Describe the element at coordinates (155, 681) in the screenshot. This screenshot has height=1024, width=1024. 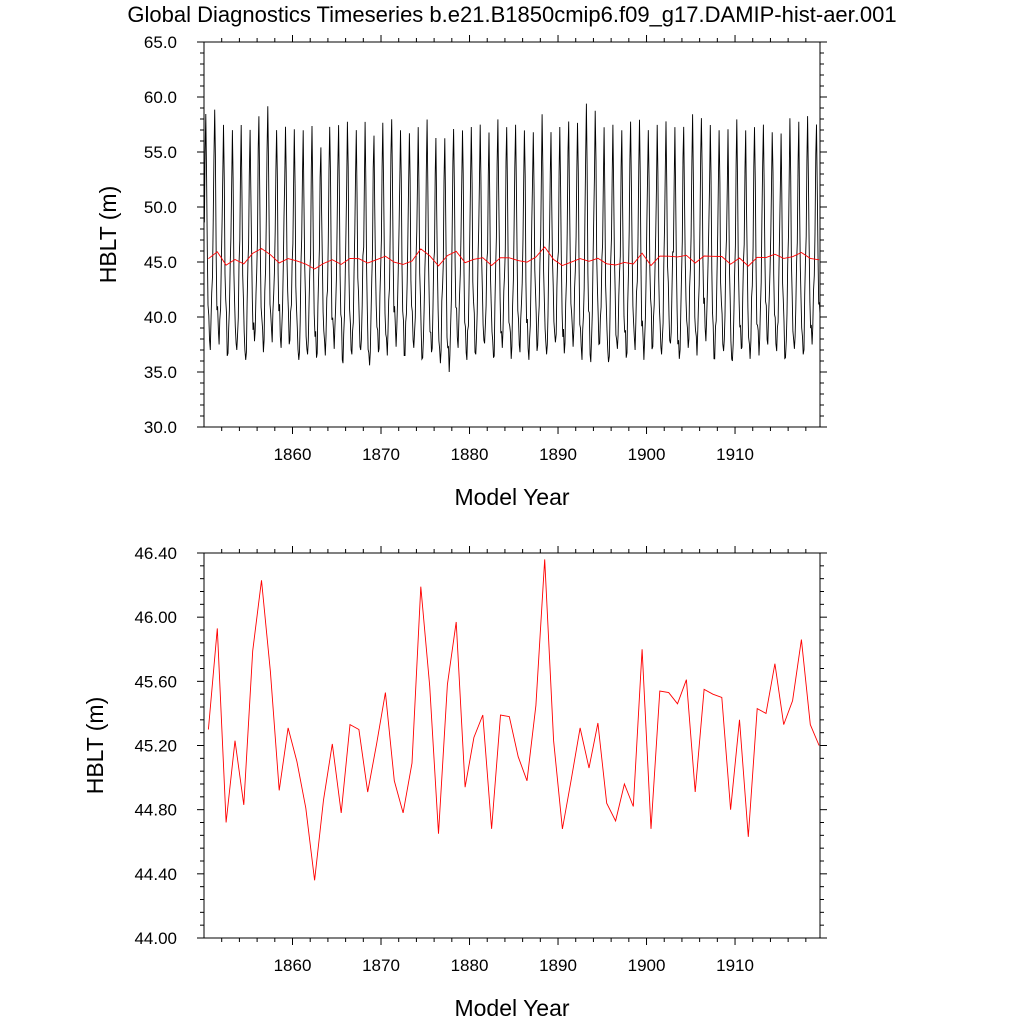
I see `y-tick-label: 45.60` at that location.